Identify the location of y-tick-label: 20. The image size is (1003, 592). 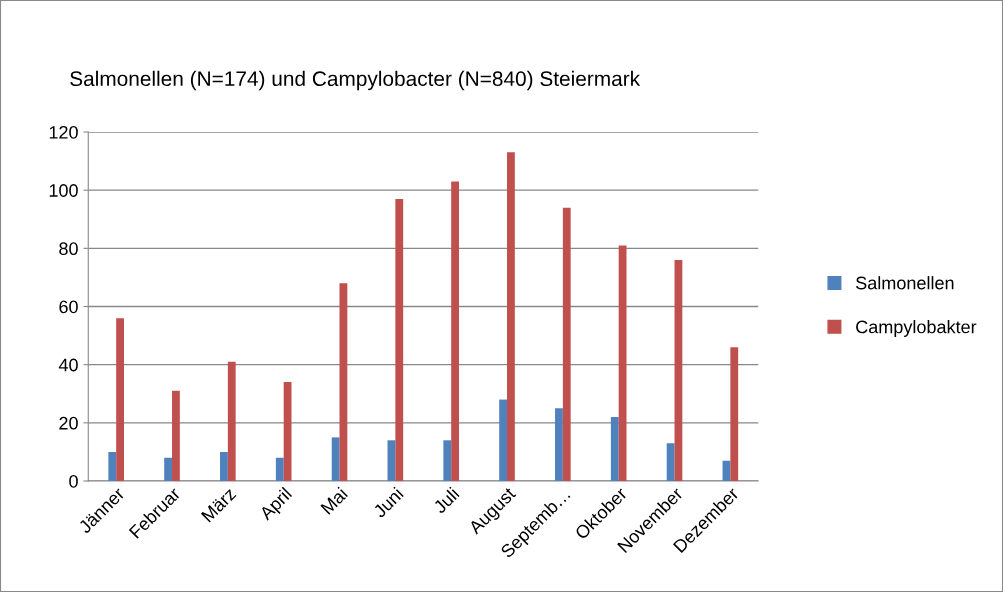
(68, 423).